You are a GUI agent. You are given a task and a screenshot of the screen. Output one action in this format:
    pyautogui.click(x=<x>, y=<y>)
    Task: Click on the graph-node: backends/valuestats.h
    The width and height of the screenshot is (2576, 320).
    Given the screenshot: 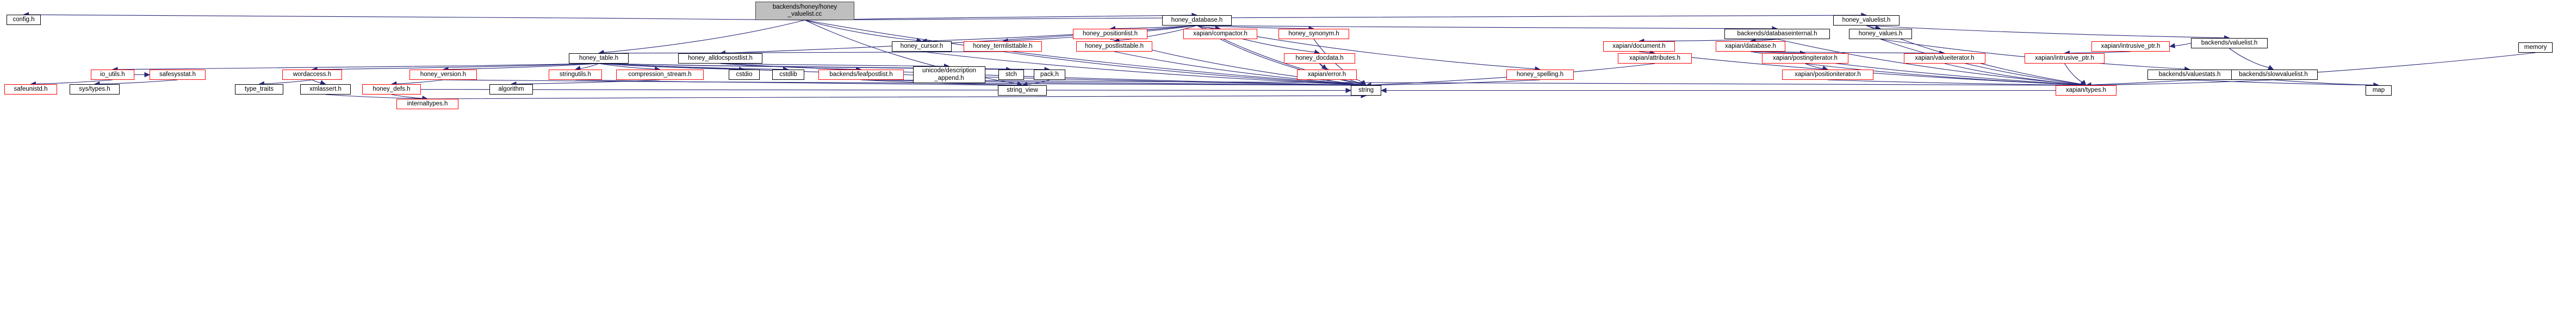 What is the action you would take?
    pyautogui.click(x=2189, y=75)
    